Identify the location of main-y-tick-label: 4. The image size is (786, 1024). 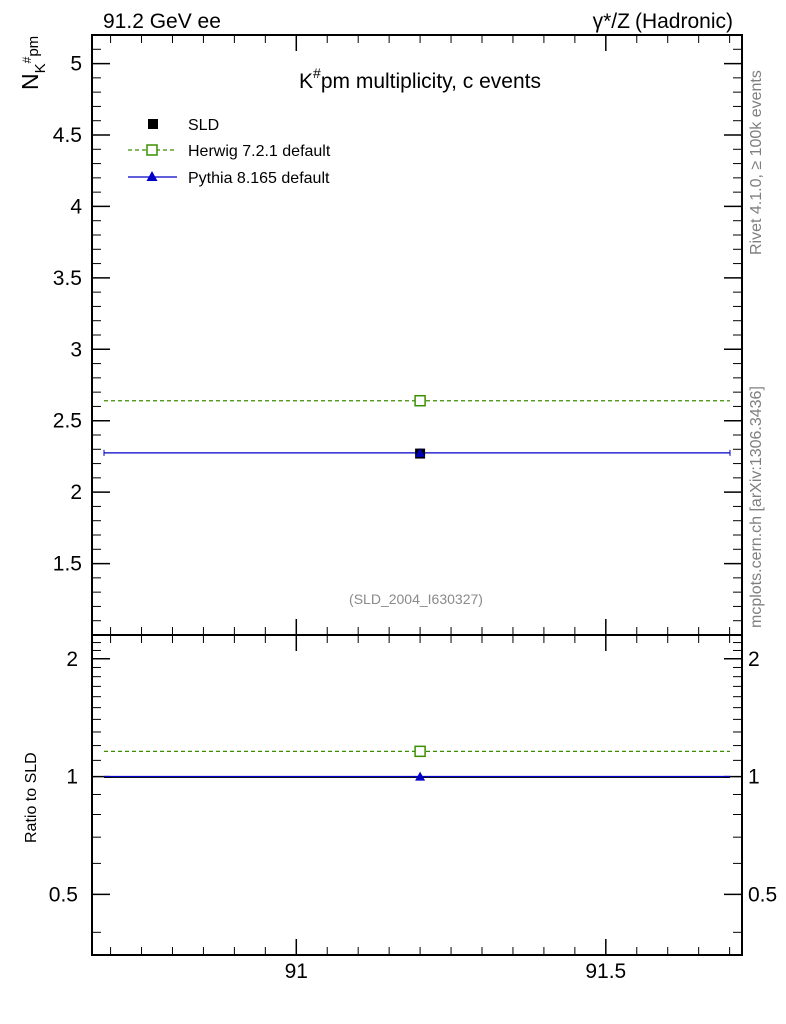
(76, 206).